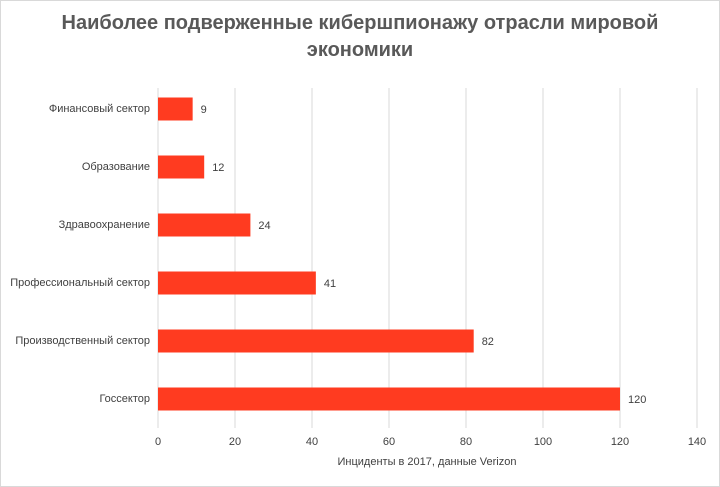  What do you see at coordinates (543, 442) in the screenshot?
I see `x-tick-label: 100` at bounding box center [543, 442].